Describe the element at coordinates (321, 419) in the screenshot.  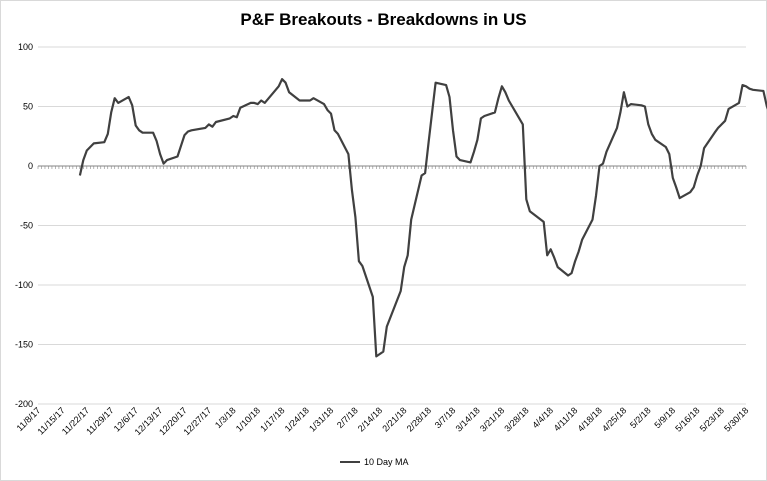
I see `x-tick-label: 1/31/18` at that location.